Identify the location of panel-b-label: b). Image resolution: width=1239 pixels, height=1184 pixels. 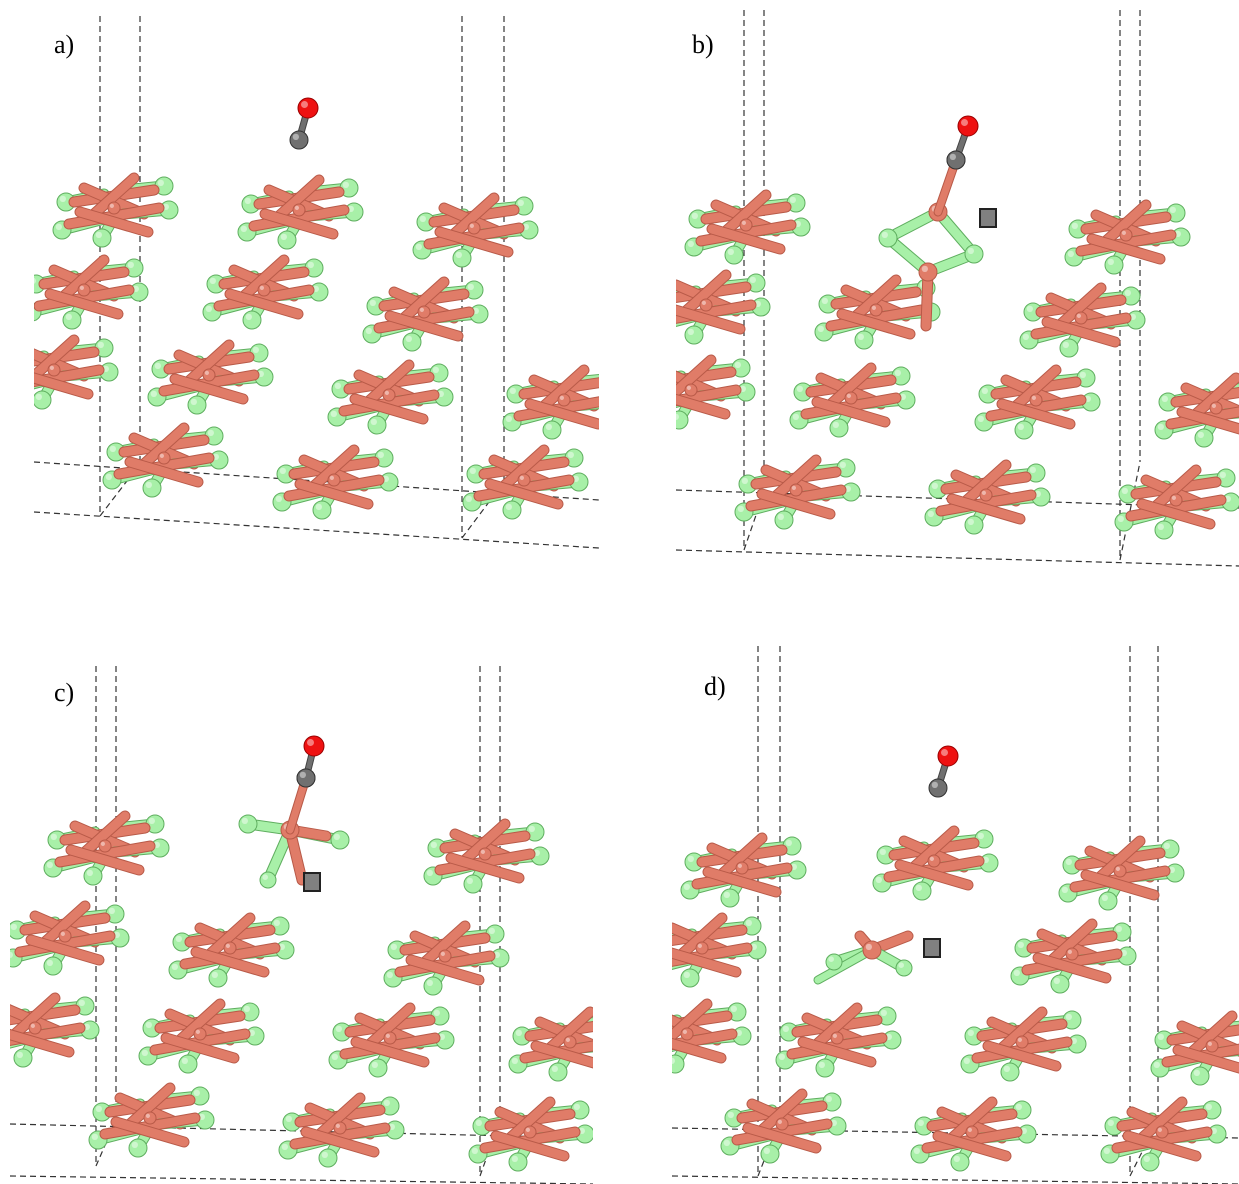
(703, 44).